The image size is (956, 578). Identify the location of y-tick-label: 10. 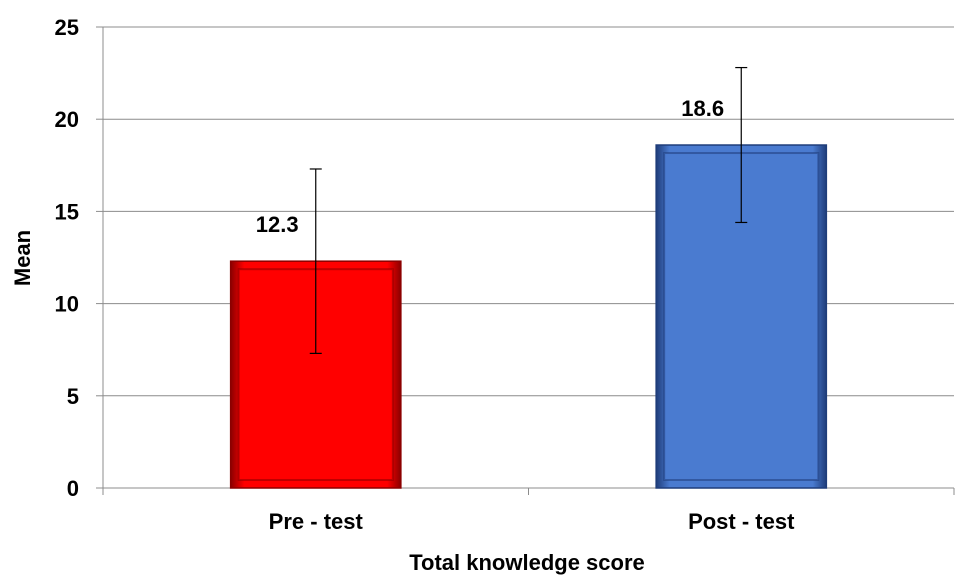
(67, 304).